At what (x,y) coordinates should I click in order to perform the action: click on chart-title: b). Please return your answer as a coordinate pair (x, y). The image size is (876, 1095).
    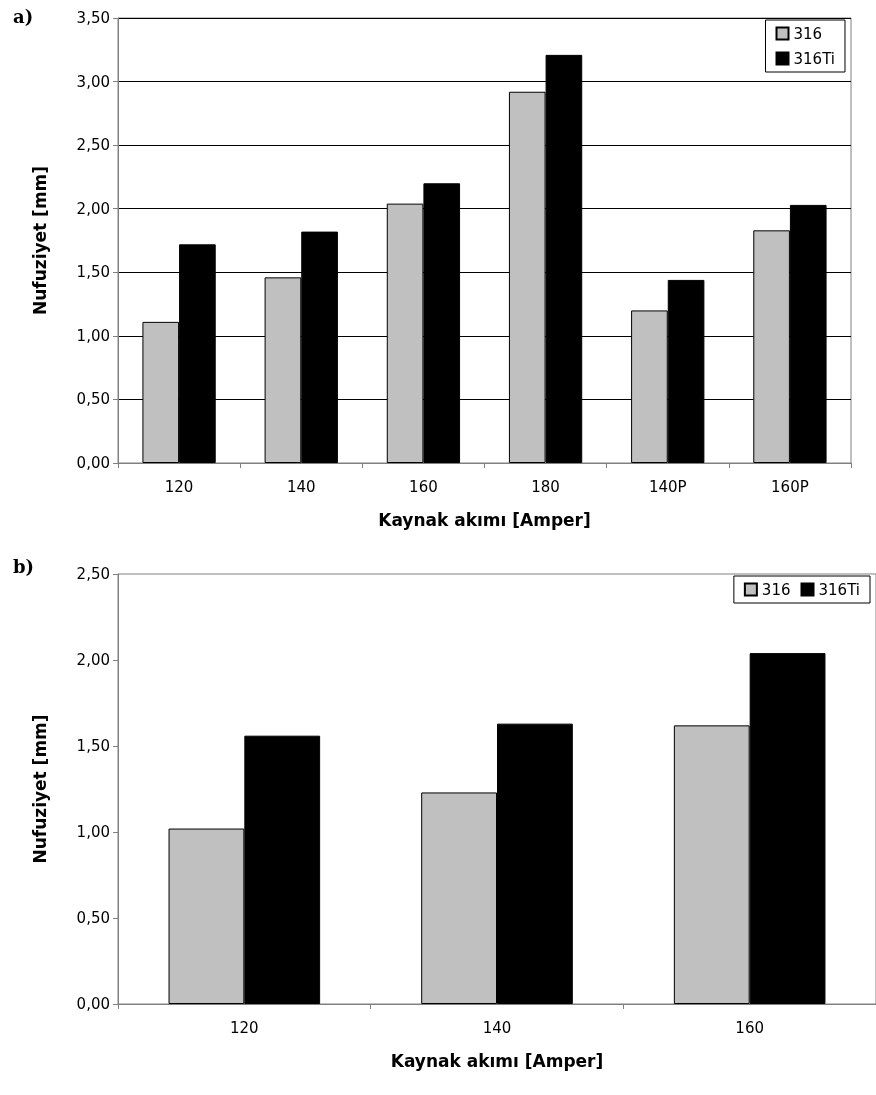
    Looking at the image, I should click on (24, 566).